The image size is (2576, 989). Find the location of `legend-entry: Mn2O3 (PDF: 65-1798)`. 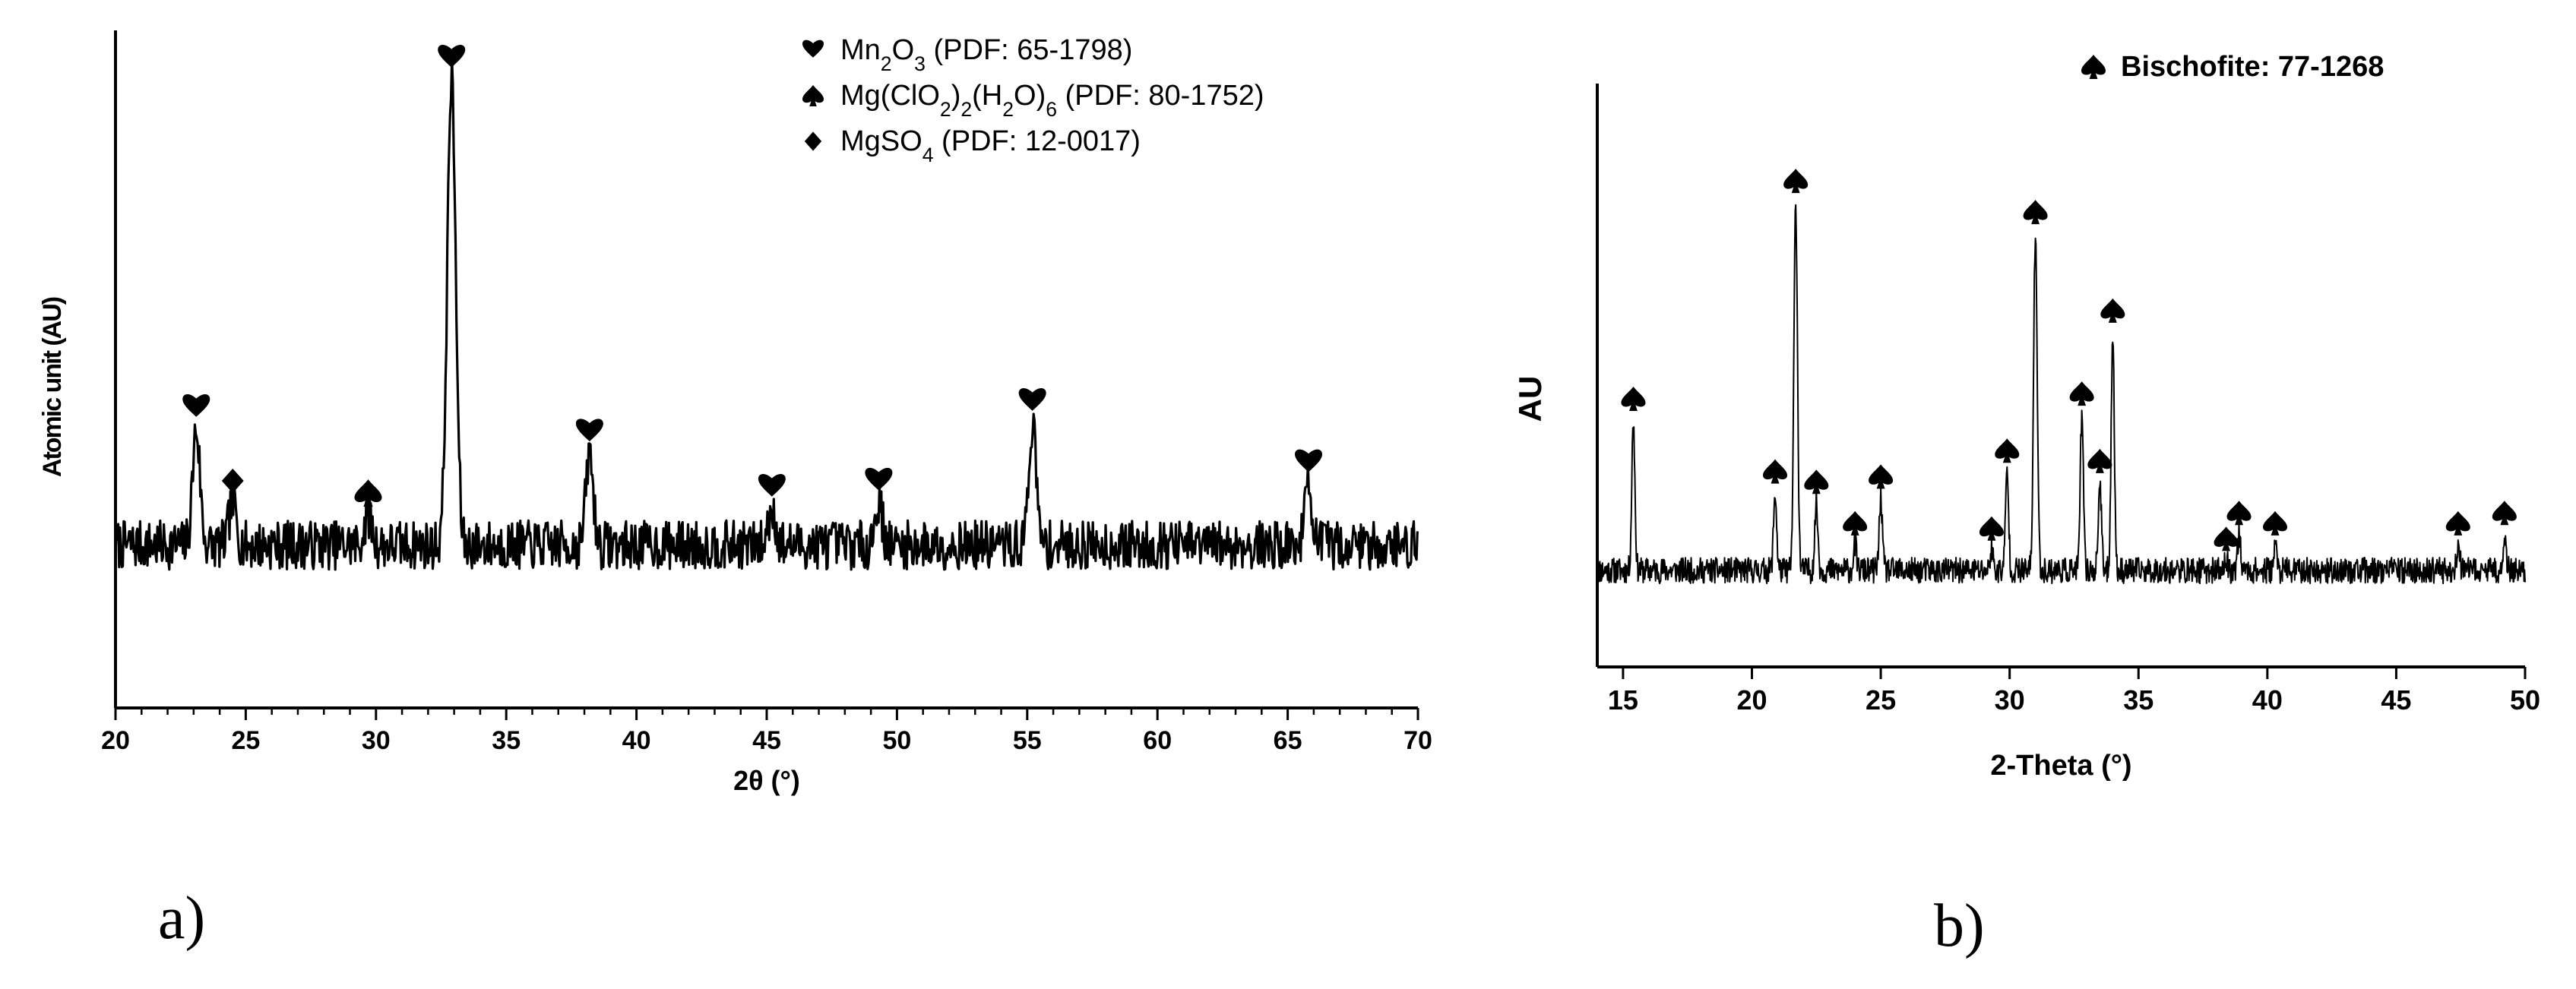

legend-entry: Mn2O3 (PDF: 65-1798) is located at coordinates (986, 55).